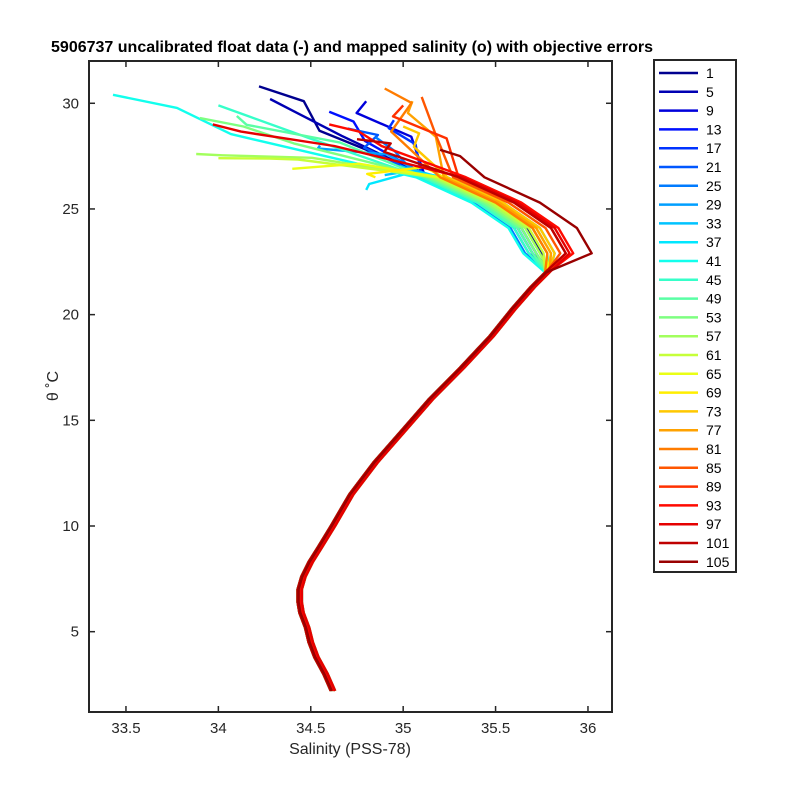 This screenshot has width=800, height=800. I want to click on legend-box, so click(695, 316).